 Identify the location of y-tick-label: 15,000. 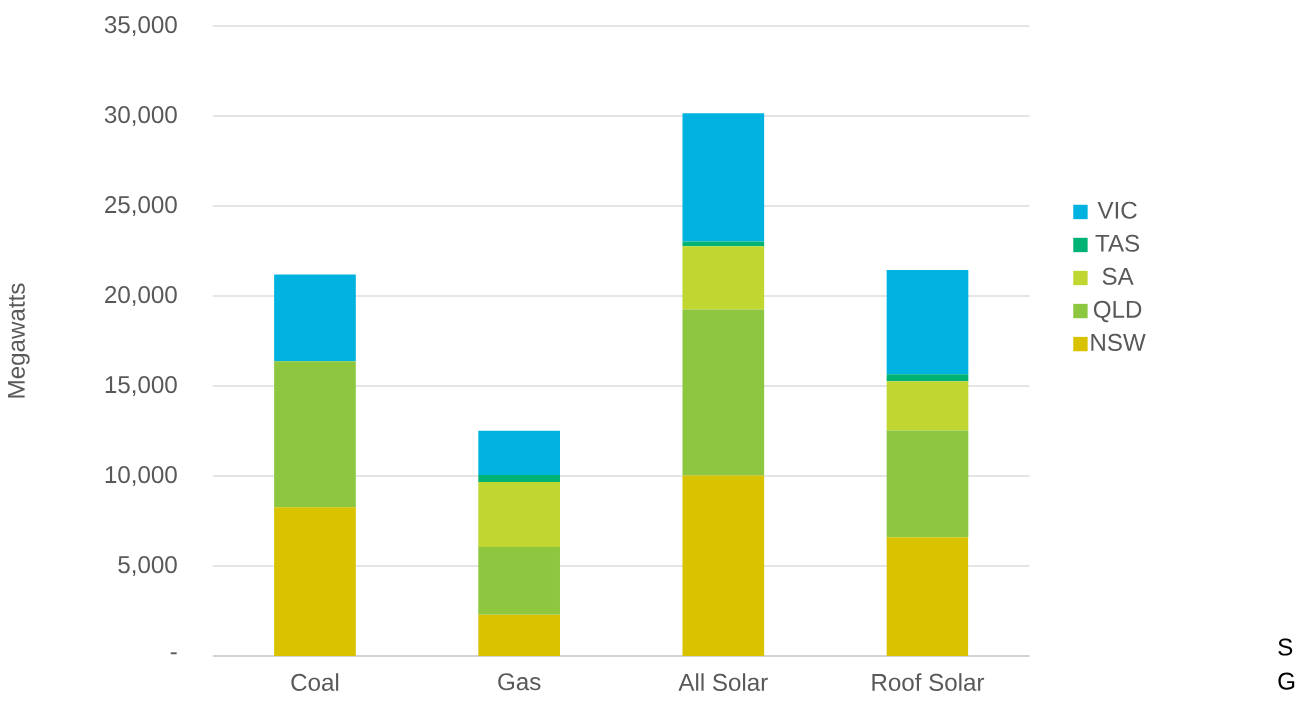
(141, 385).